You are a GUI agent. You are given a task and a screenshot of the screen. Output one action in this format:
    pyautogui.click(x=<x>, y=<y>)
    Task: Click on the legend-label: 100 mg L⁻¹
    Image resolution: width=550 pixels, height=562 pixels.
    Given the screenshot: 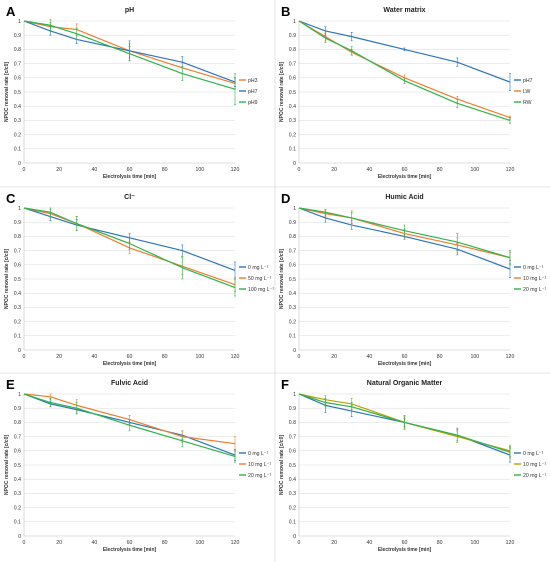 What is the action you would take?
    pyautogui.click(x=261, y=290)
    